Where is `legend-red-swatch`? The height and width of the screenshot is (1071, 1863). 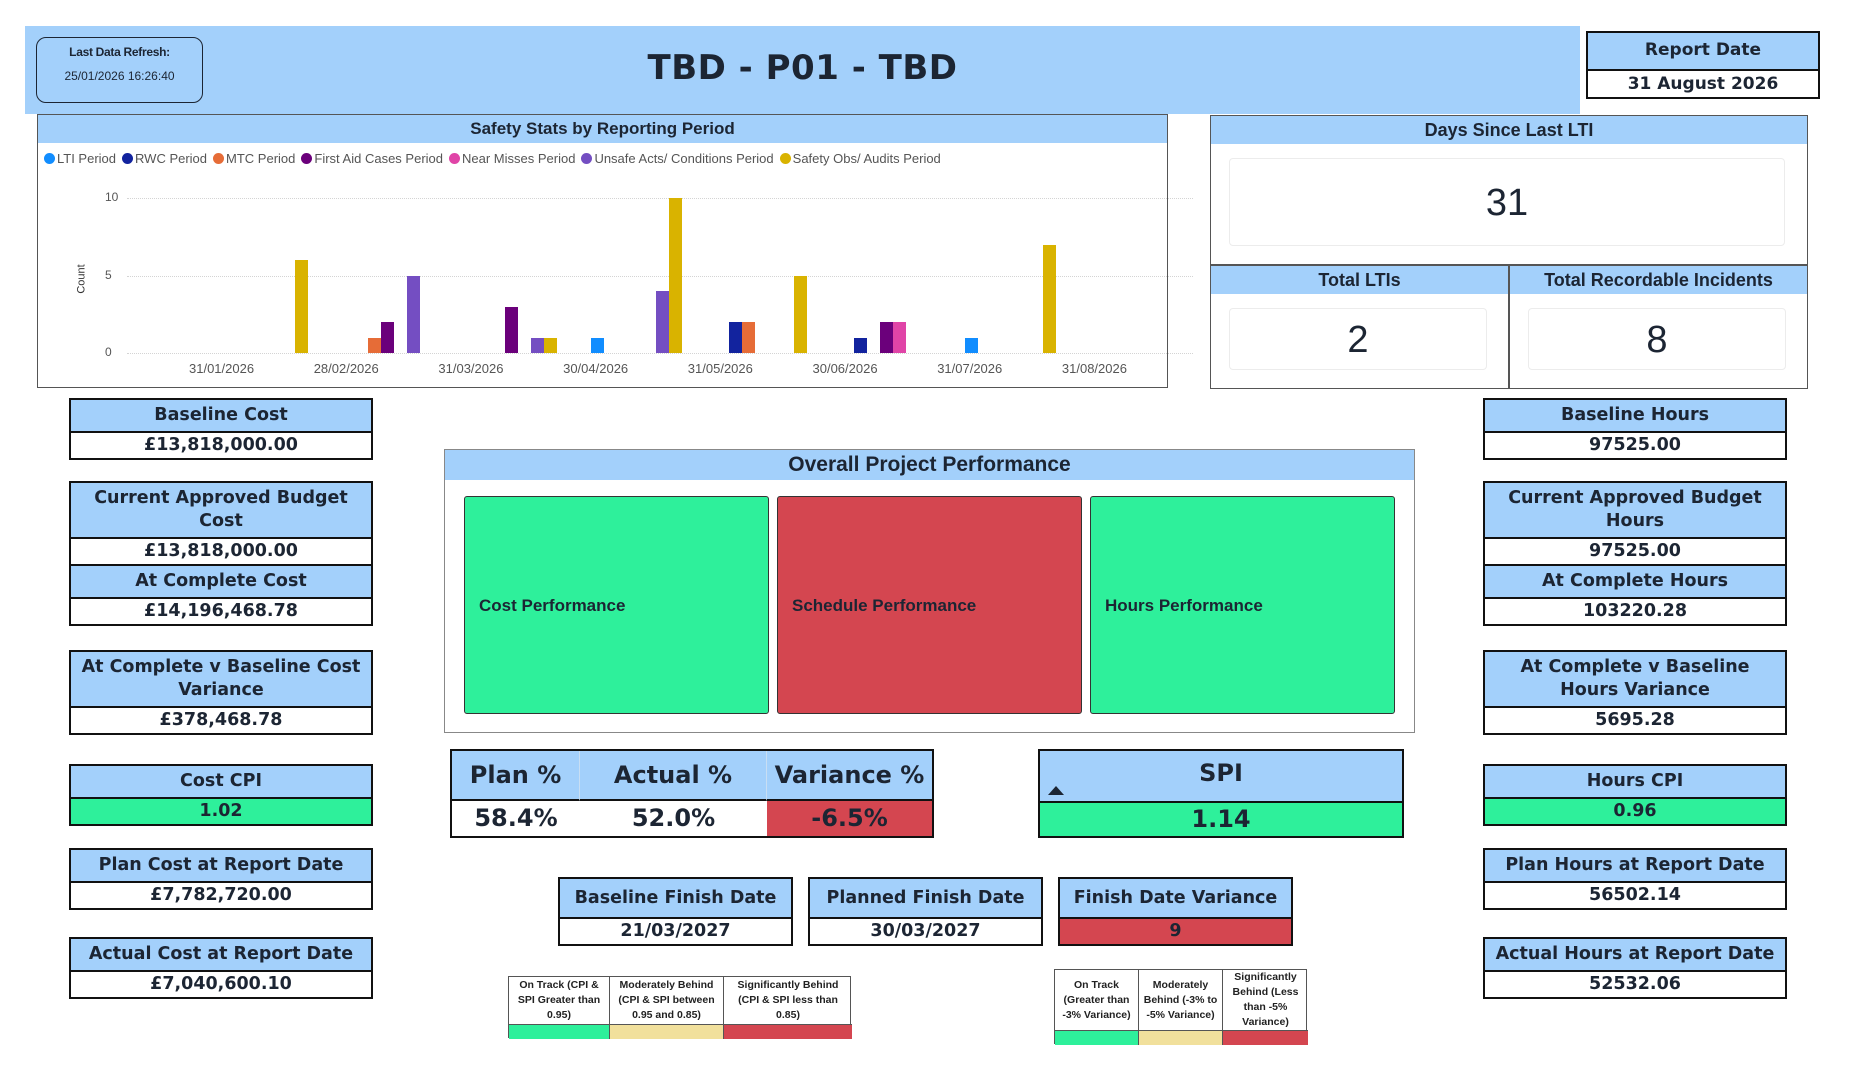 legend-red-swatch is located at coordinates (788, 1031).